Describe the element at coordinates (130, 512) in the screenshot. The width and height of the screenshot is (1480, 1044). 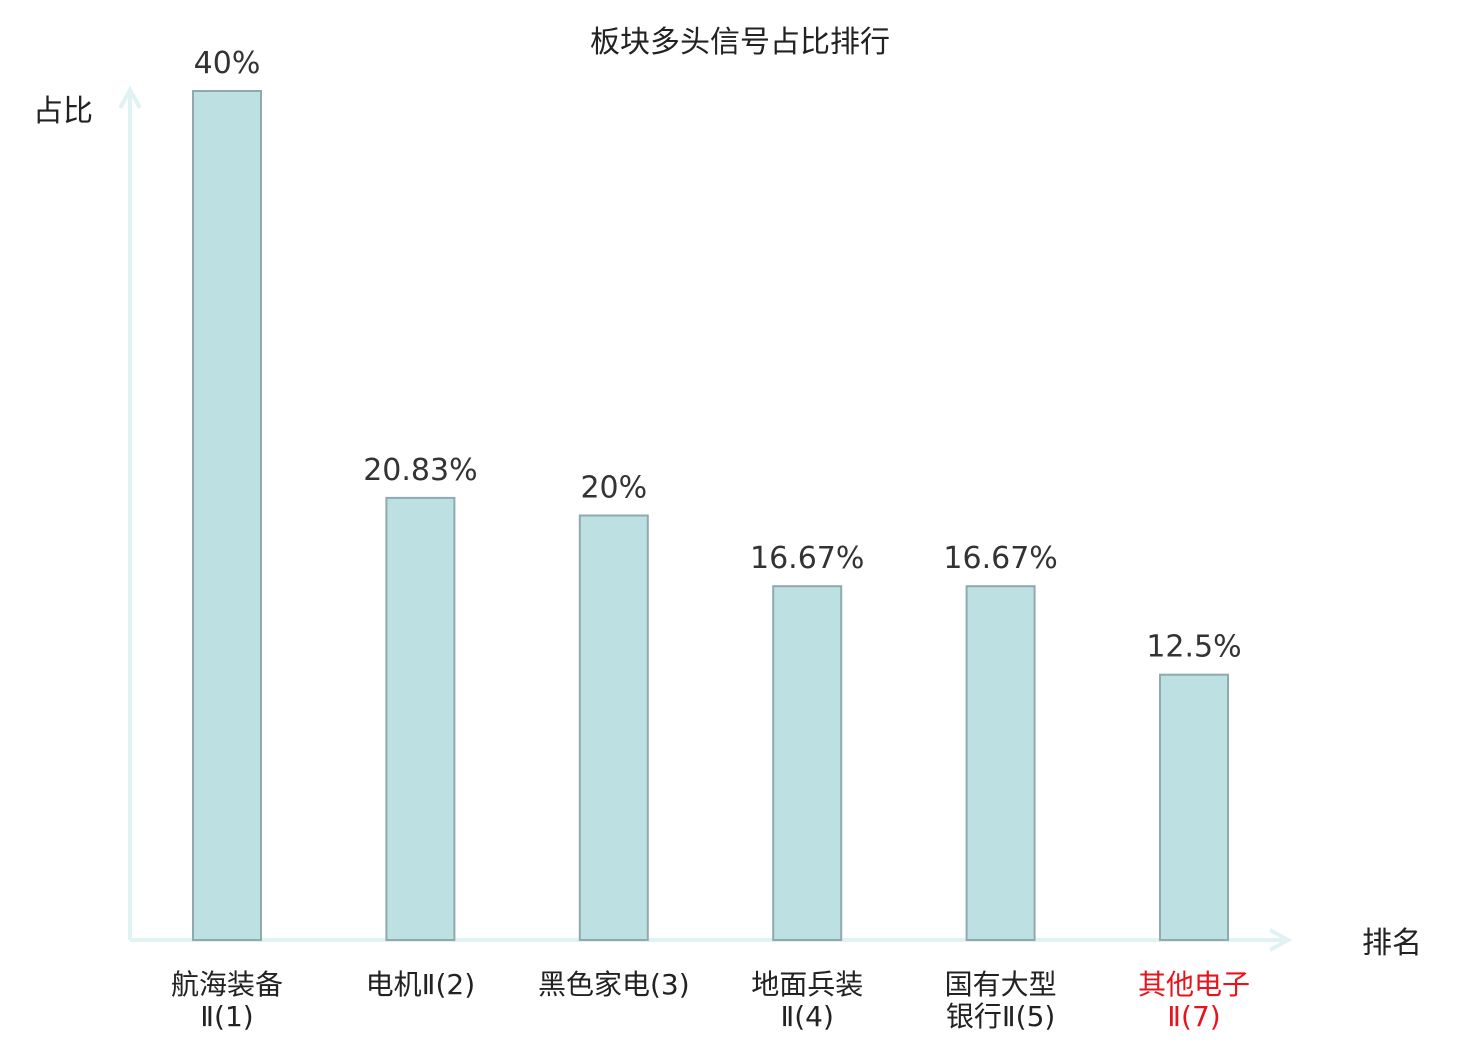
I see `y-axis` at that location.